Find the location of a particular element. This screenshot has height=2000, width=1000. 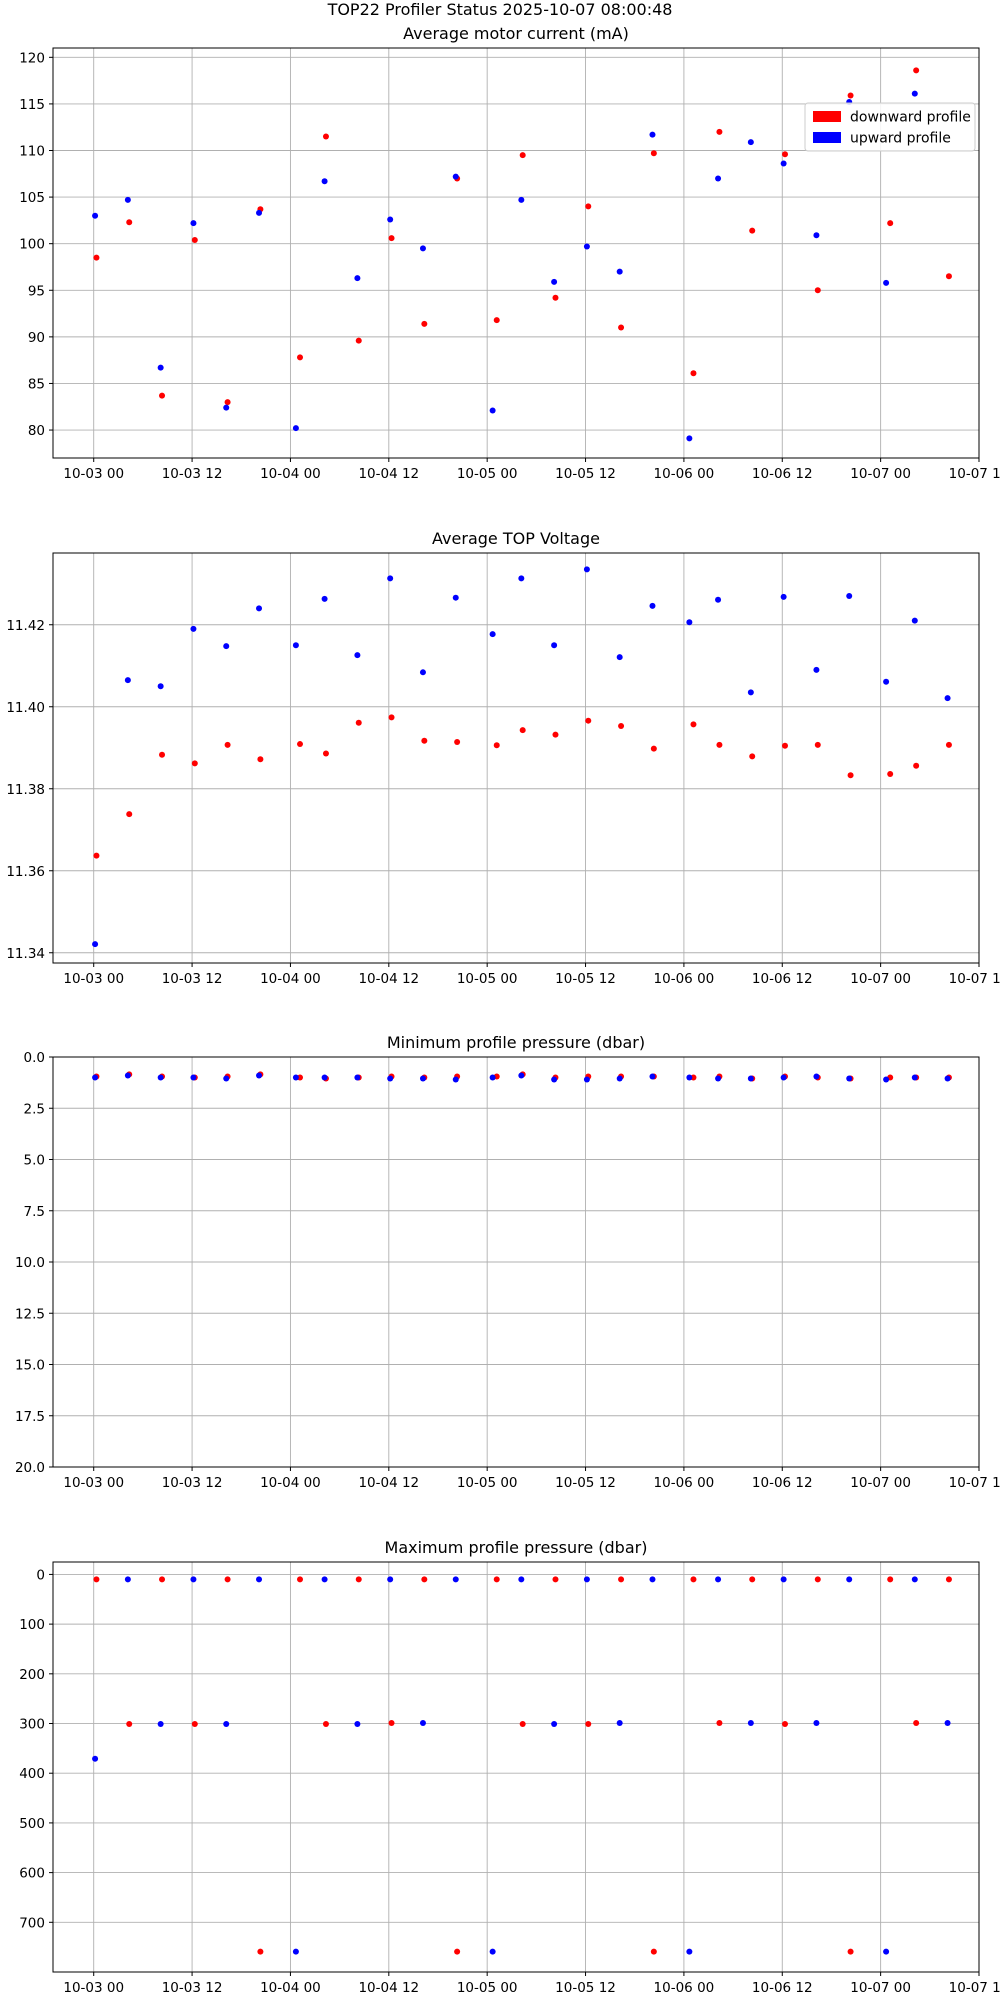

y-tick-label: 15.0 is located at coordinates (30, 1366).